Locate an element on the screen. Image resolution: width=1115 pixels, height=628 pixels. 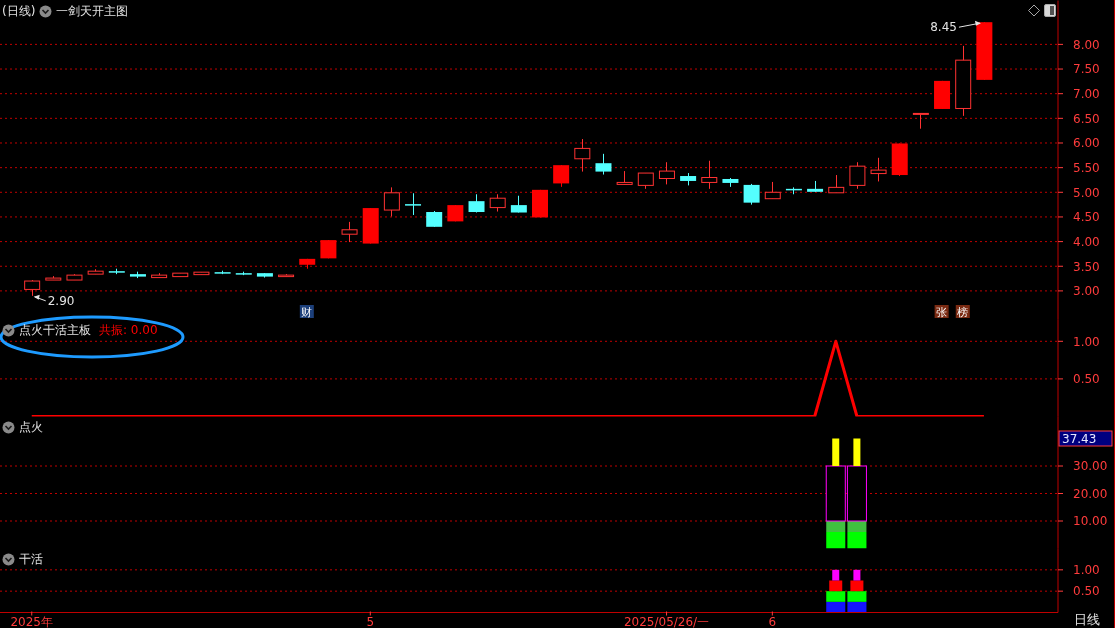
annotation: 8.45 is located at coordinates (943, 27).